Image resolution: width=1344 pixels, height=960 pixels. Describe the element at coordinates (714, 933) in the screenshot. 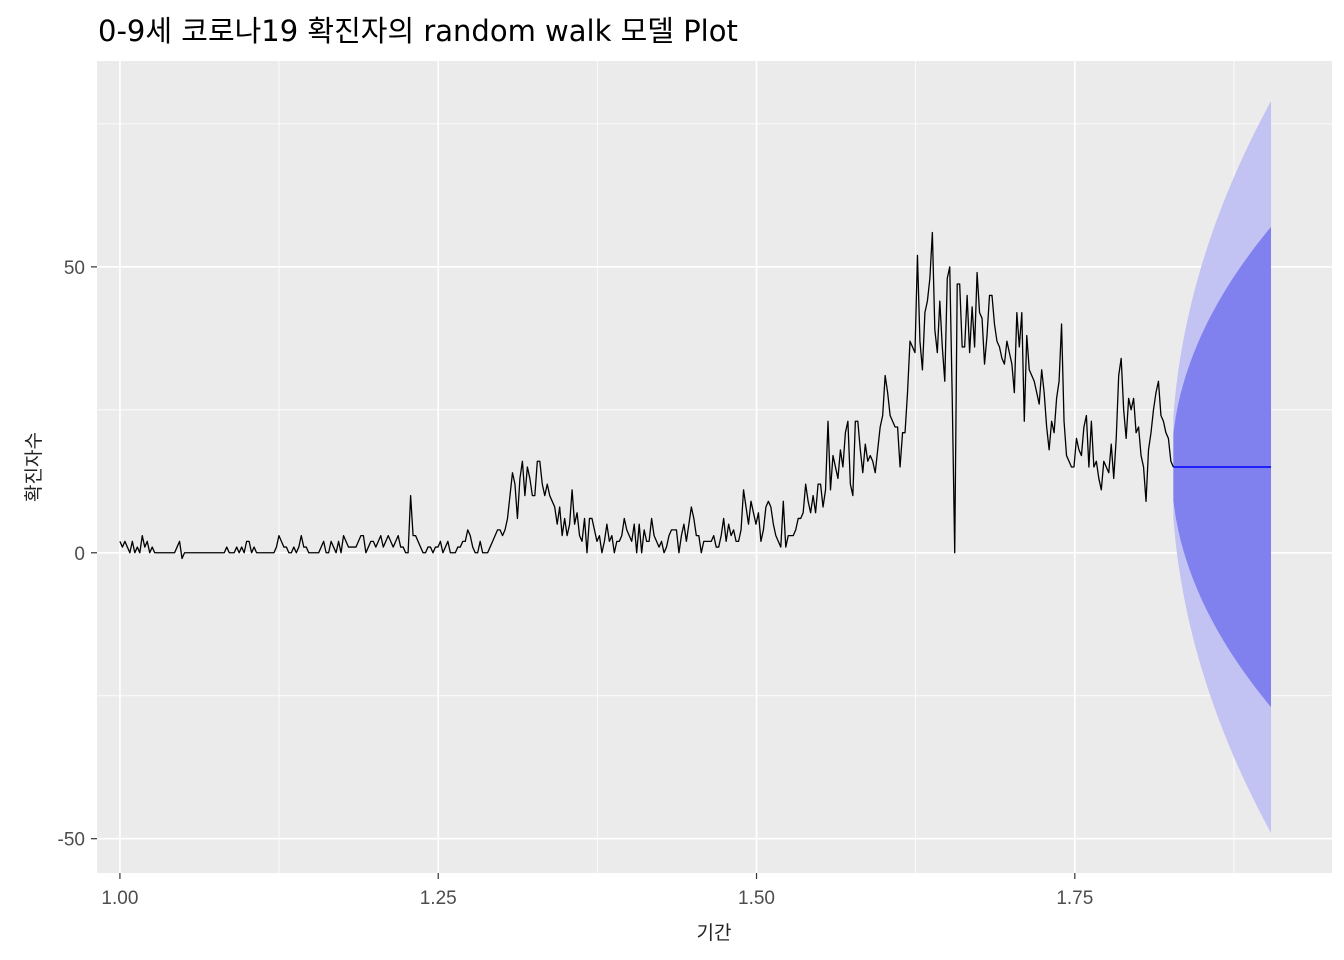

I see `x-axis-title: 기간` at that location.